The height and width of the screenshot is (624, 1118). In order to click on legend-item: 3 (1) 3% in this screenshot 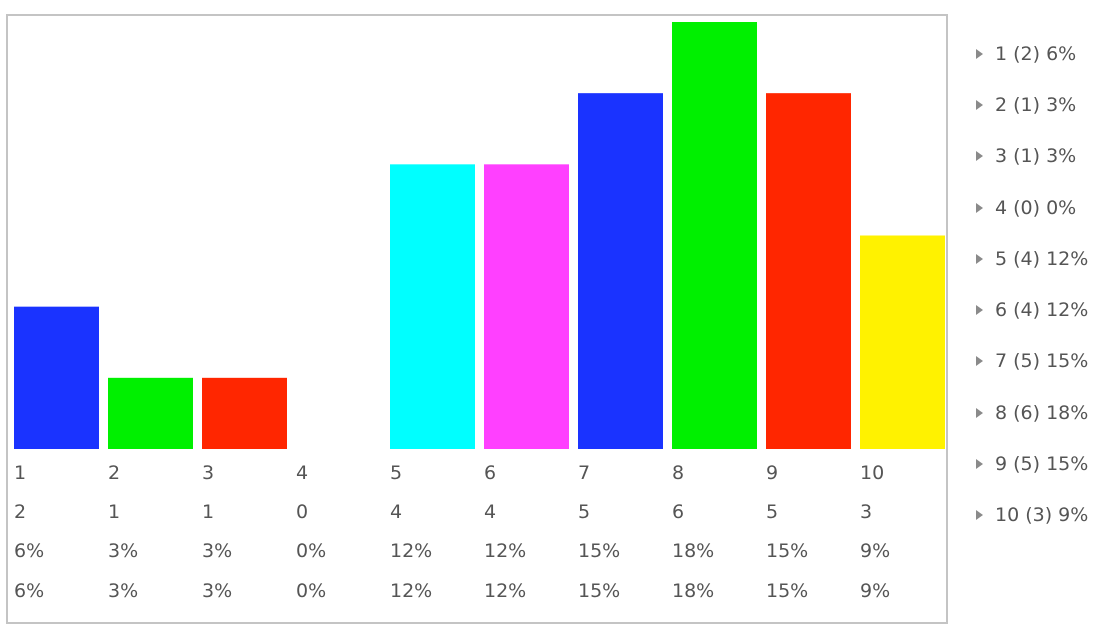, I will do `click(1030, 156)`.